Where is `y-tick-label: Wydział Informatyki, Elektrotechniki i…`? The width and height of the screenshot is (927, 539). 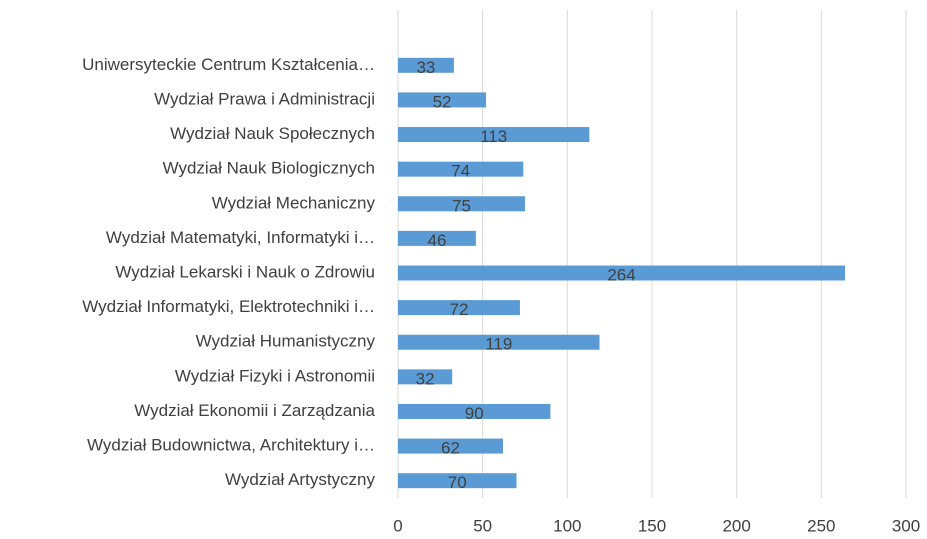 y-tick-label: Wydział Informatyki, Elektrotechniki i… is located at coordinates (228, 306).